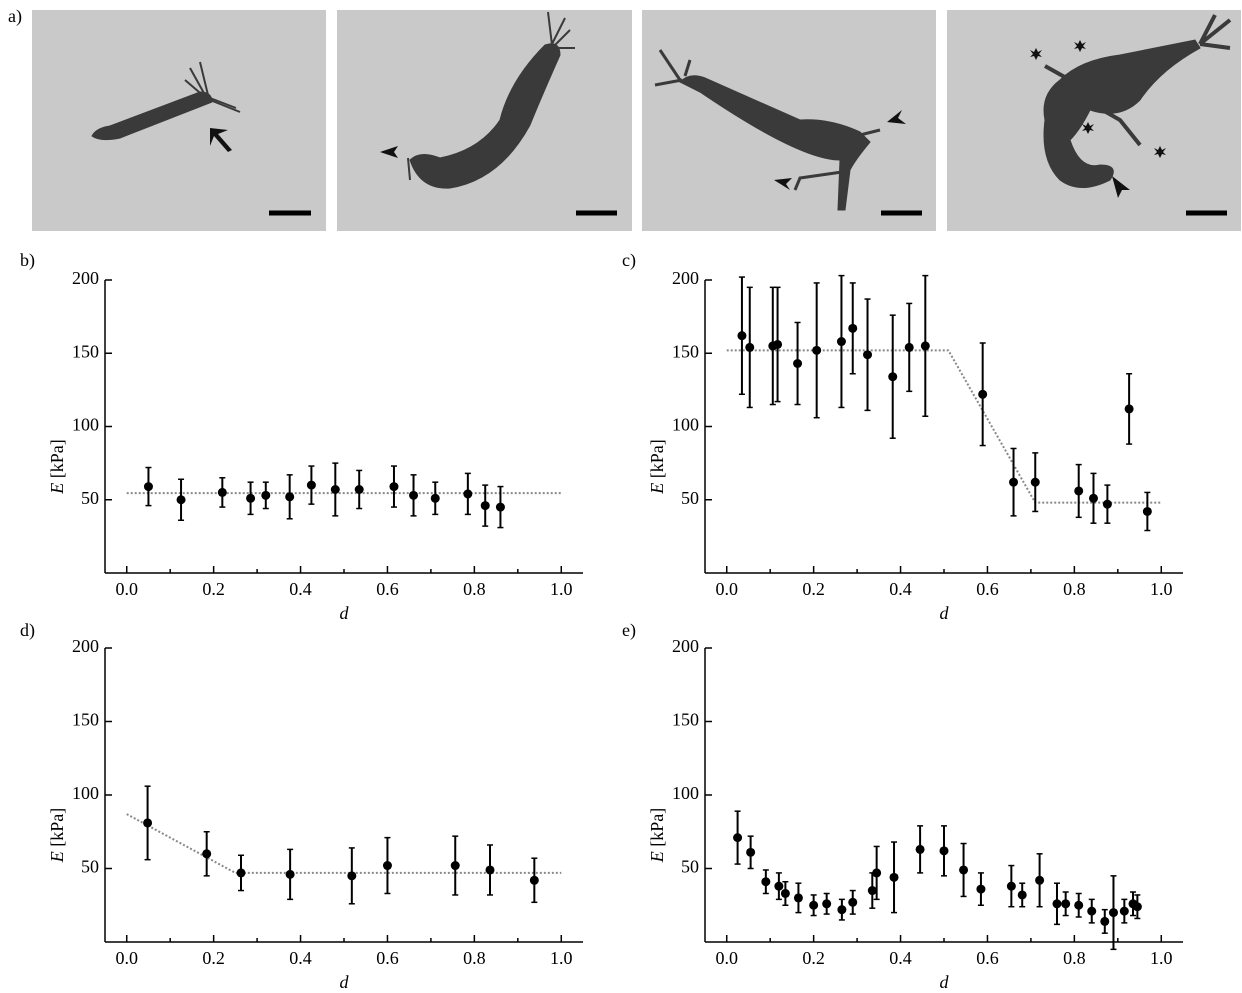 This screenshot has width=1242, height=993. I want to click on panel-label: d), so click(27, 630).